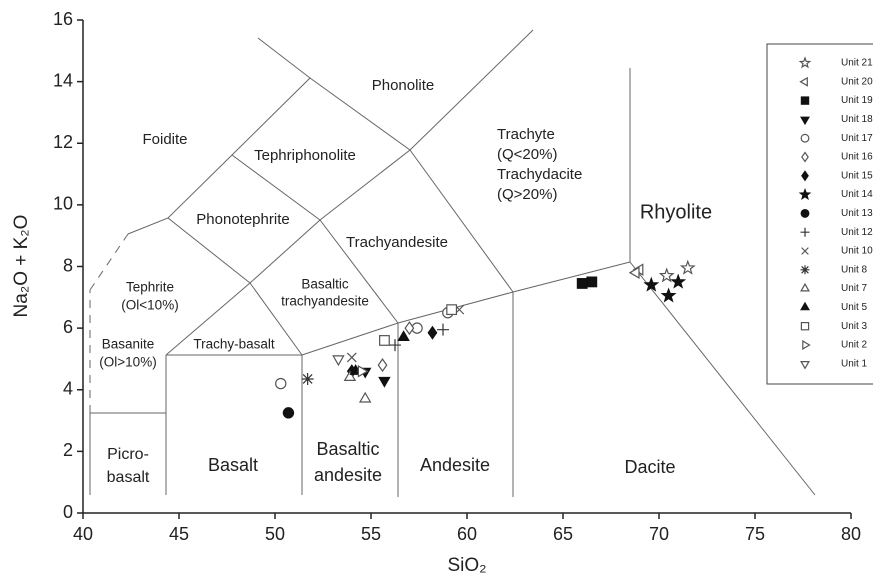 The height and width of the screenshot is (581, 873). I want to click on field-label: Tephriphonolite, so click(305, 155).